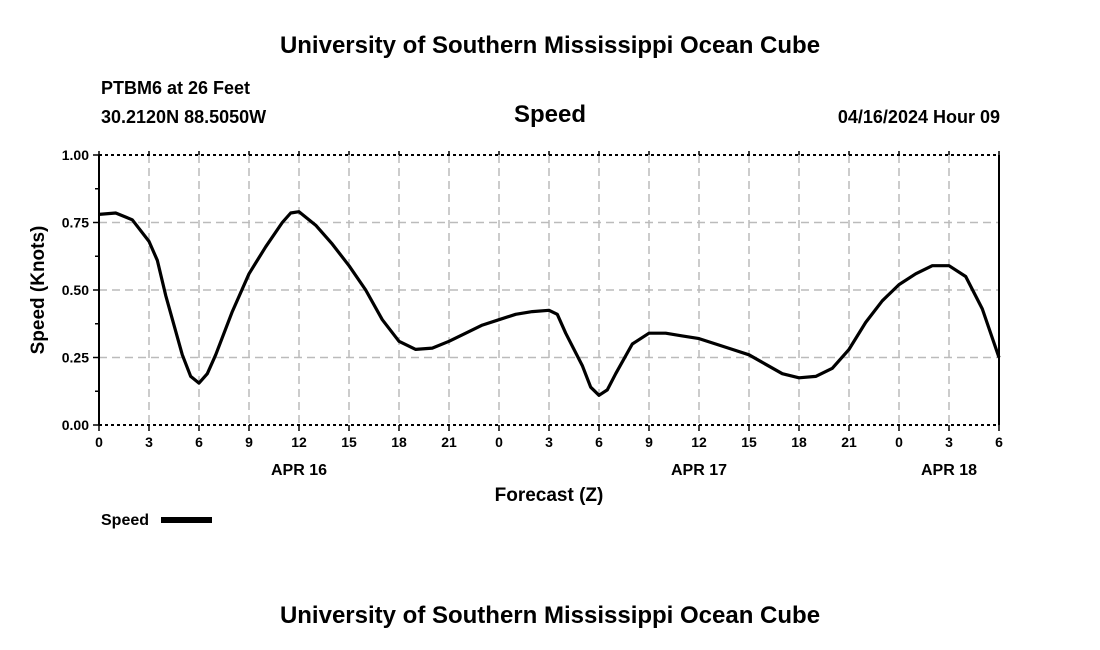 Image resolution: width=1100 pixels, height=650 pixels. Describe the element at coordinates (75, 358) in the screenshot. I see `y-tick-label: 0.25` at that location.